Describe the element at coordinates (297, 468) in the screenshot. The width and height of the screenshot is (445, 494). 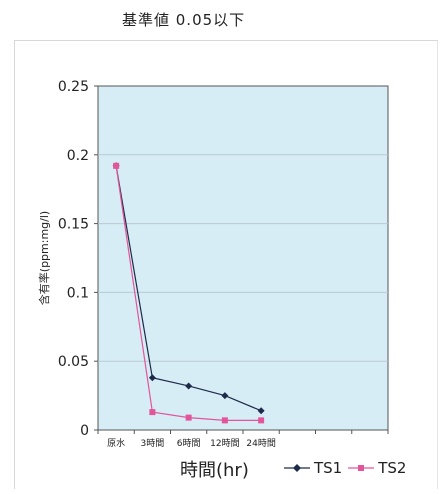
I see `legend-swatch-ts1` at that location.